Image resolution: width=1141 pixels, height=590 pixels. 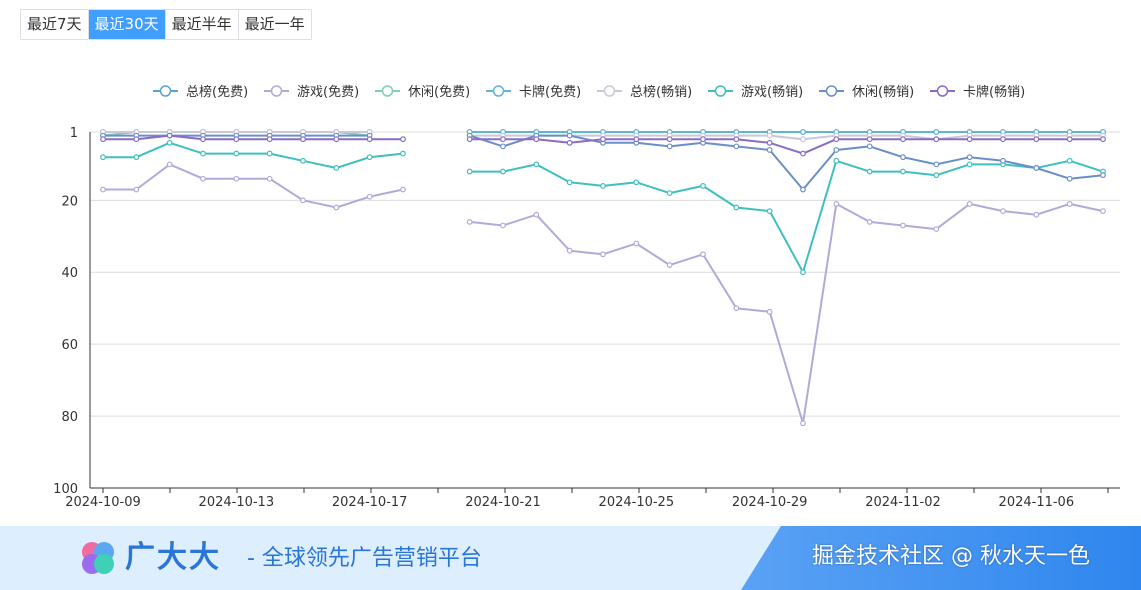 I want to click on range-tab-30d: 最近30天, so click(x=127, y=24).